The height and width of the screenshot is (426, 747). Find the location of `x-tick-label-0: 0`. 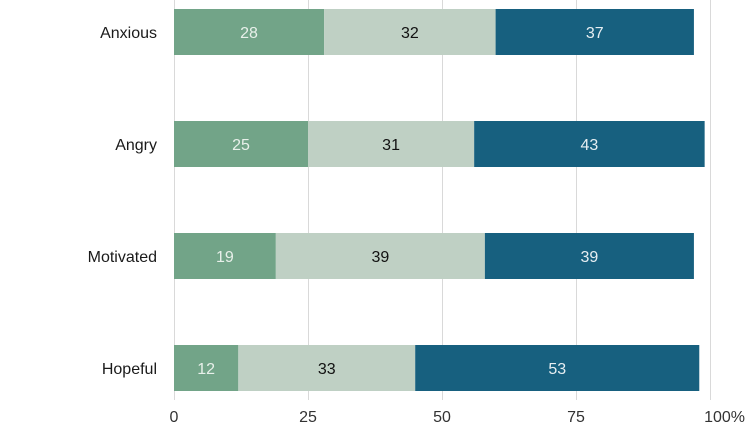

x-tick-label-0: 0 is located at coordinates (174, 417).